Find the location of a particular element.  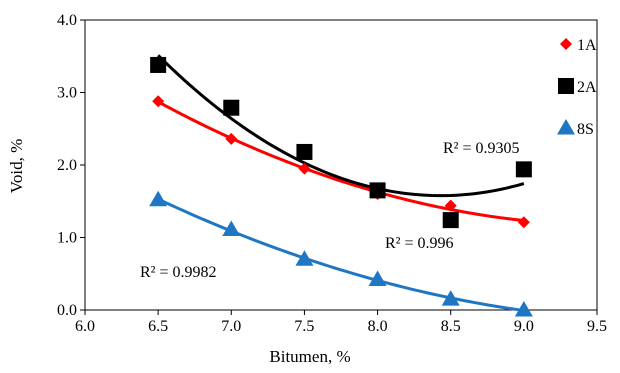

legend-marker-8S is located at coordinates (566, 127).